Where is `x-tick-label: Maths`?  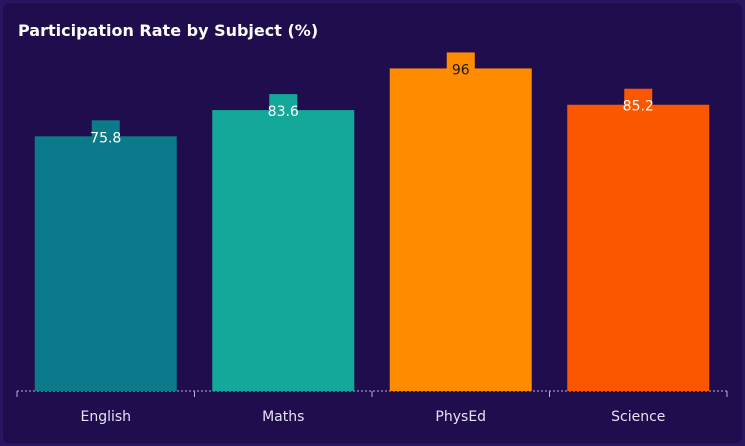 x-tick-label: Maths is located at coordinates (283, 417).